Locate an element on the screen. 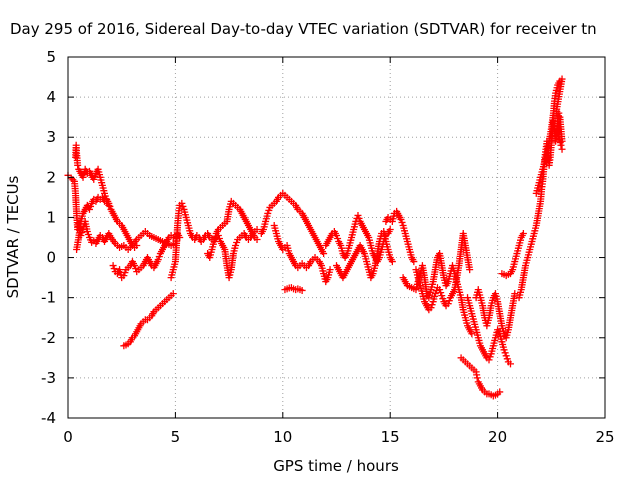 Image resolution: width=640 pixels, height=480 pixels. x-tick-label: 25 is located at coordinates (604, 437).